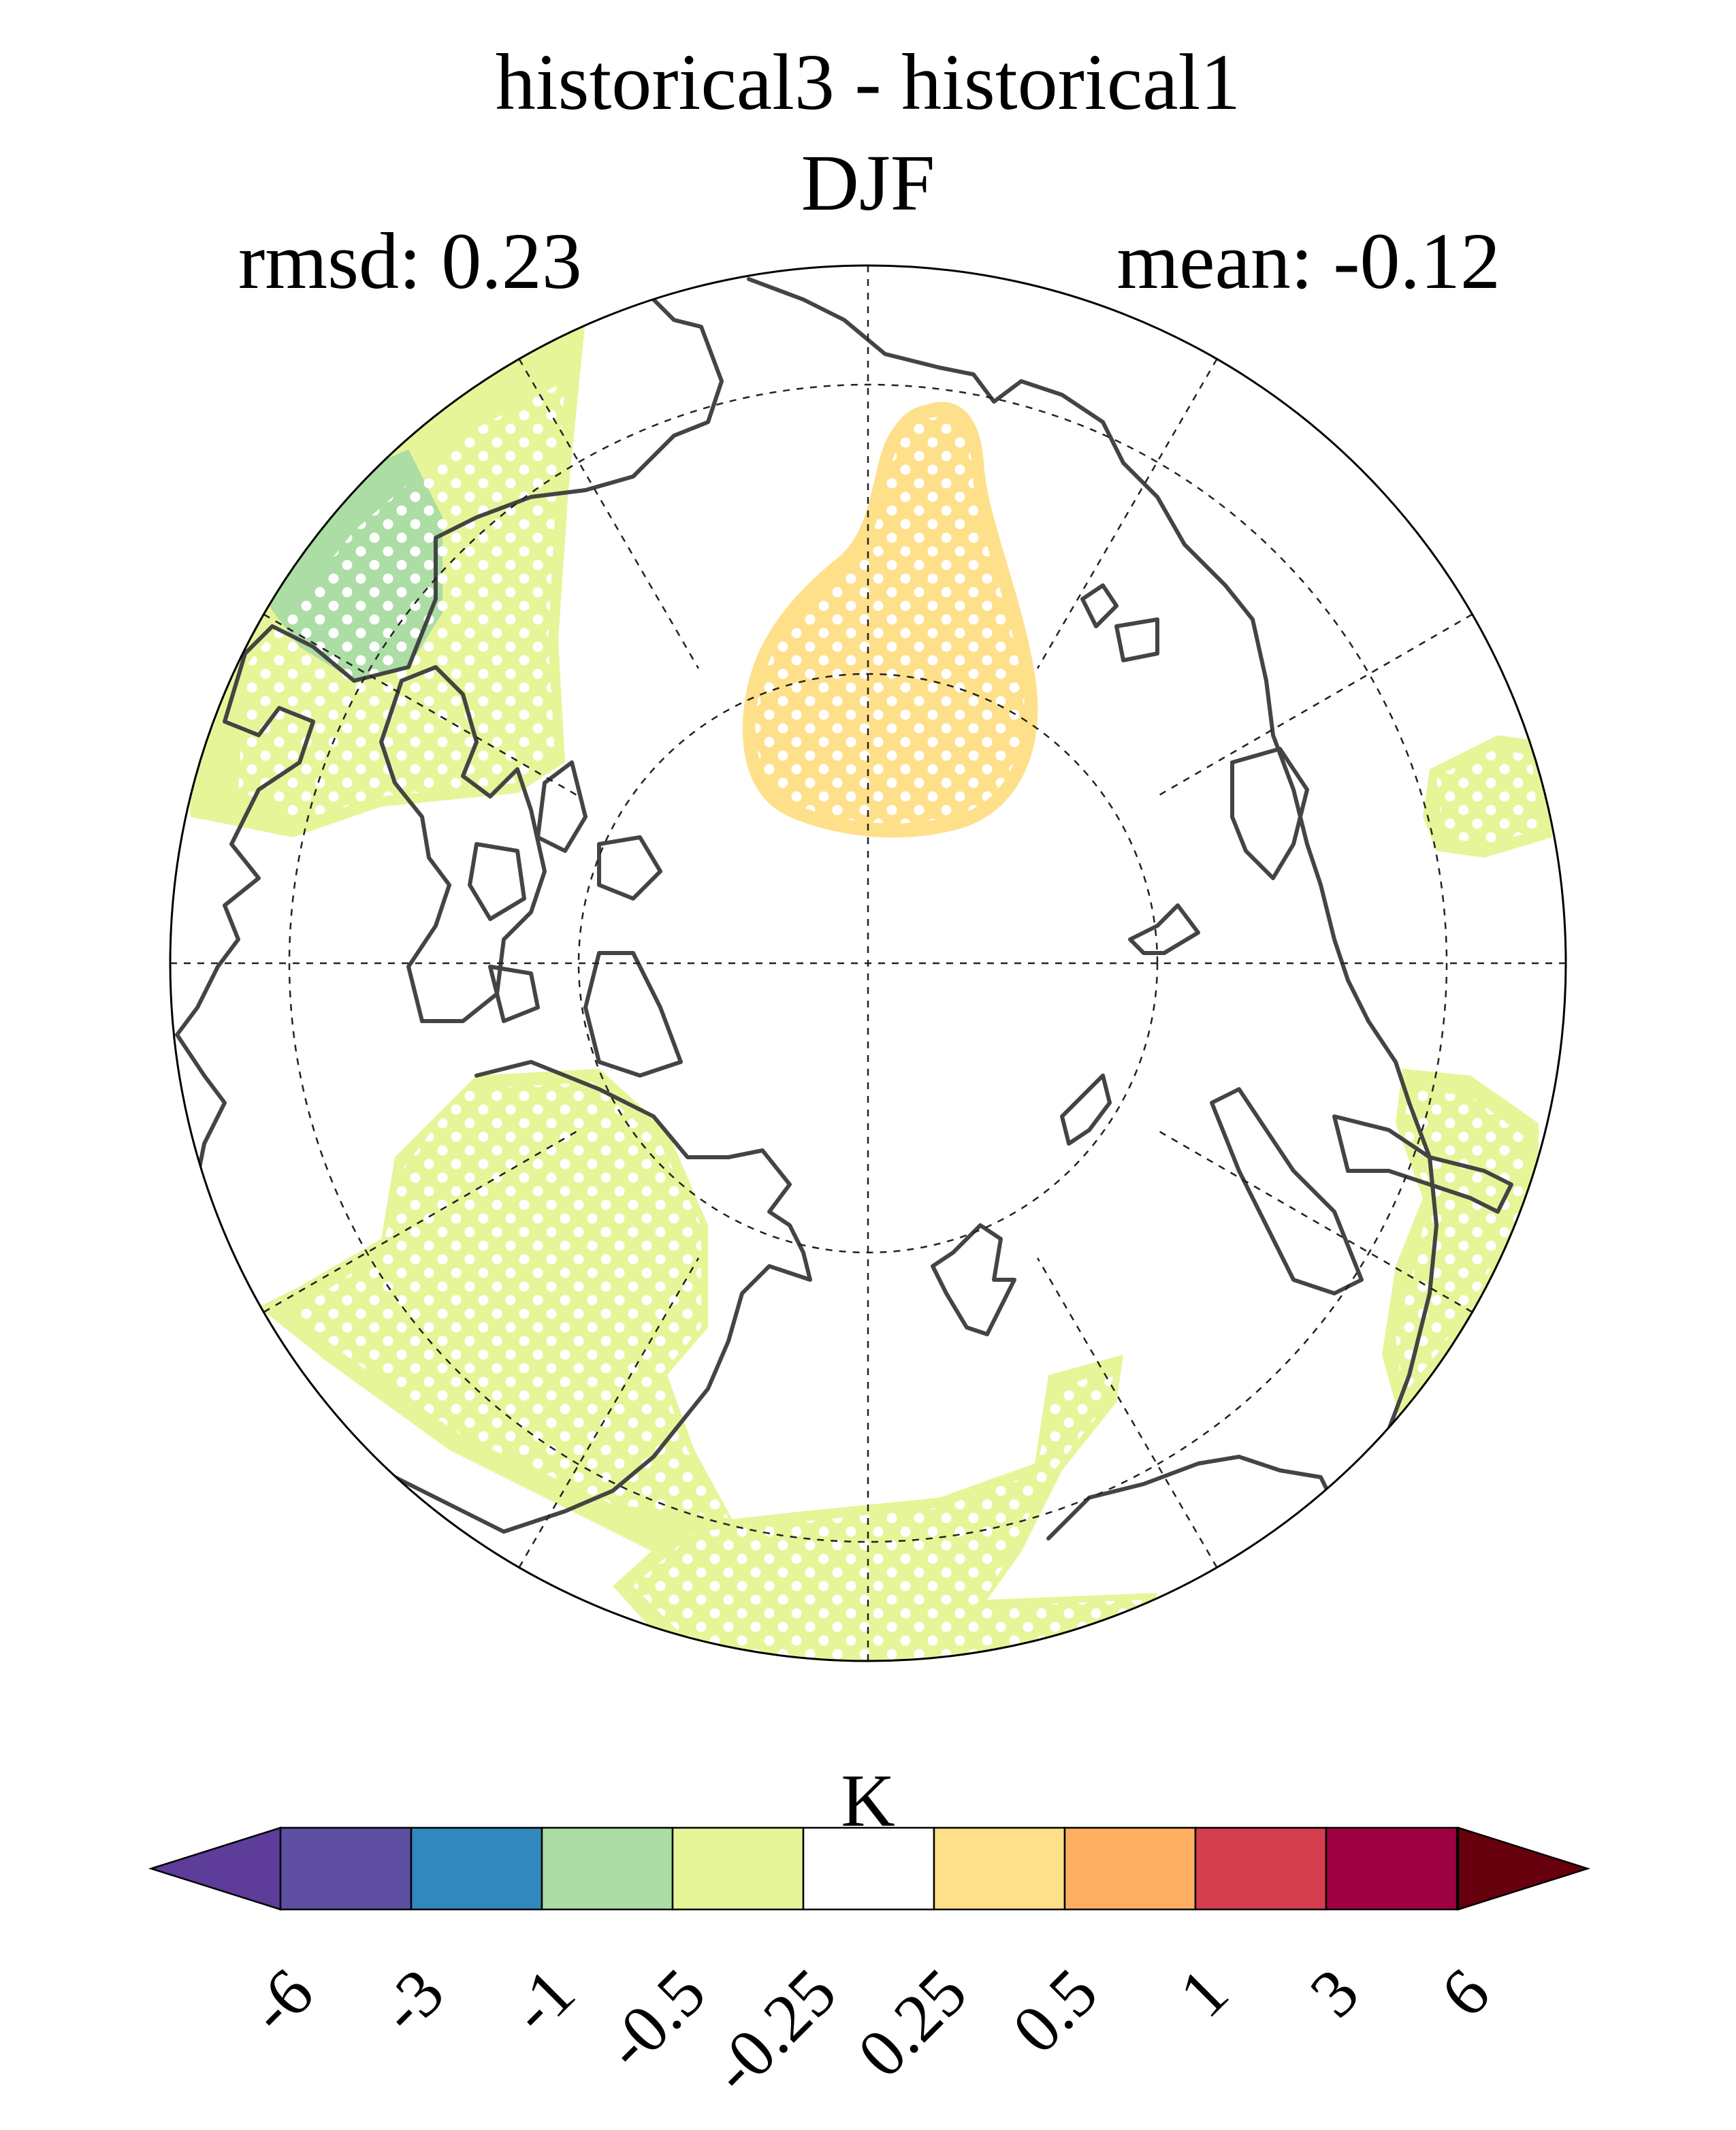 Image resolution: width=1736 pixels, height=2130 pixels. Describe the element at coordinates (1460, 1242) in the screenshot. I see `stipple-east-asia` at that location.